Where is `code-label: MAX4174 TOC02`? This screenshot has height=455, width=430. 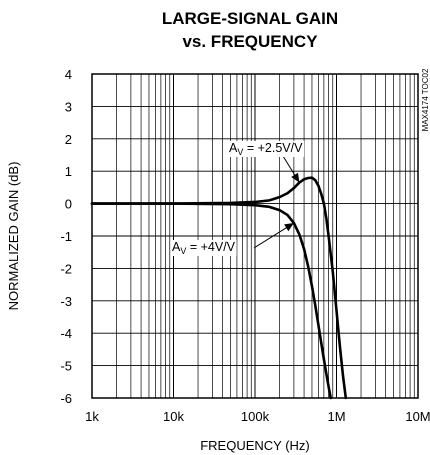
code-label: MAX4174 TOC02 is located at coordinates (425, 99).